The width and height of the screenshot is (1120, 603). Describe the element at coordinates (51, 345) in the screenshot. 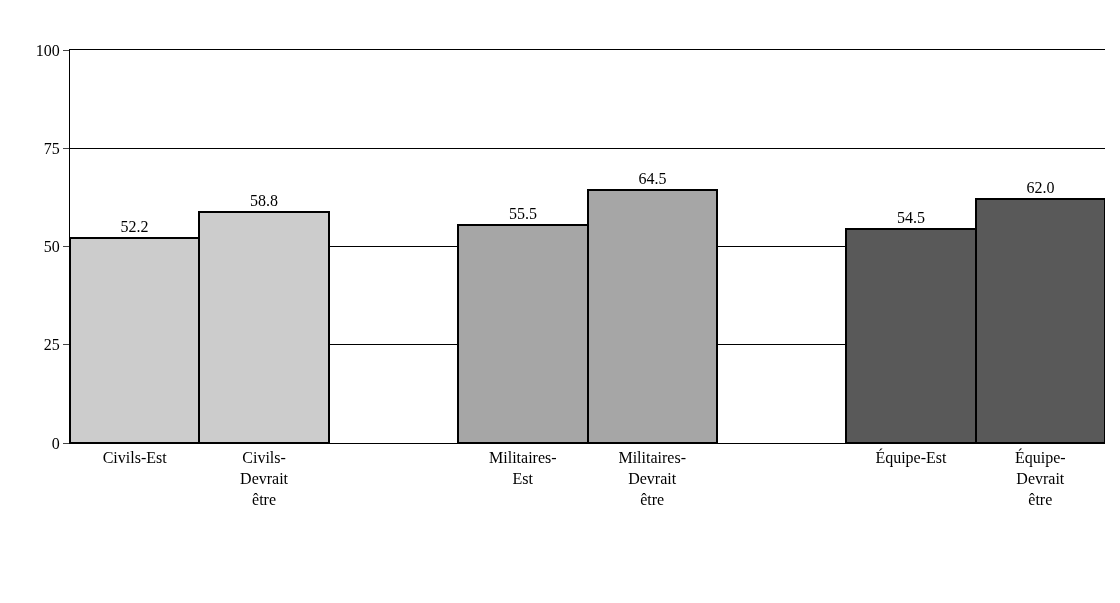

I see `y-tick-label: 25` at that location.